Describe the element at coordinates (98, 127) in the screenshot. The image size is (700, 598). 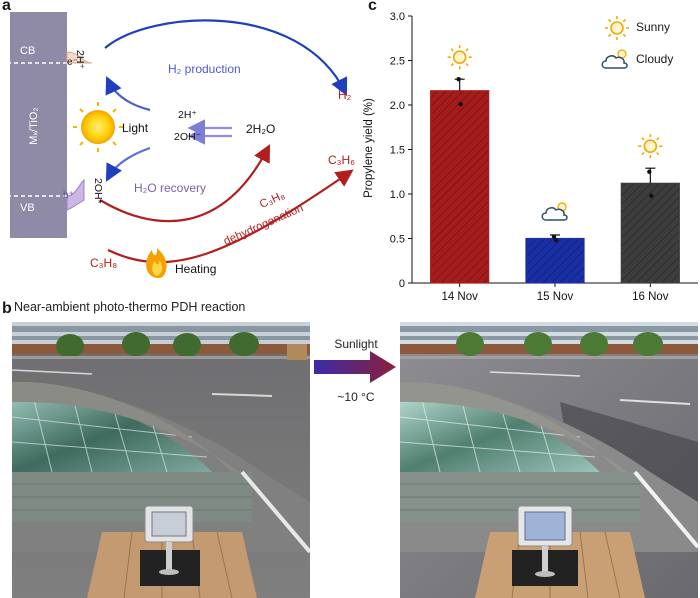
I see `sun-icon` at that location.